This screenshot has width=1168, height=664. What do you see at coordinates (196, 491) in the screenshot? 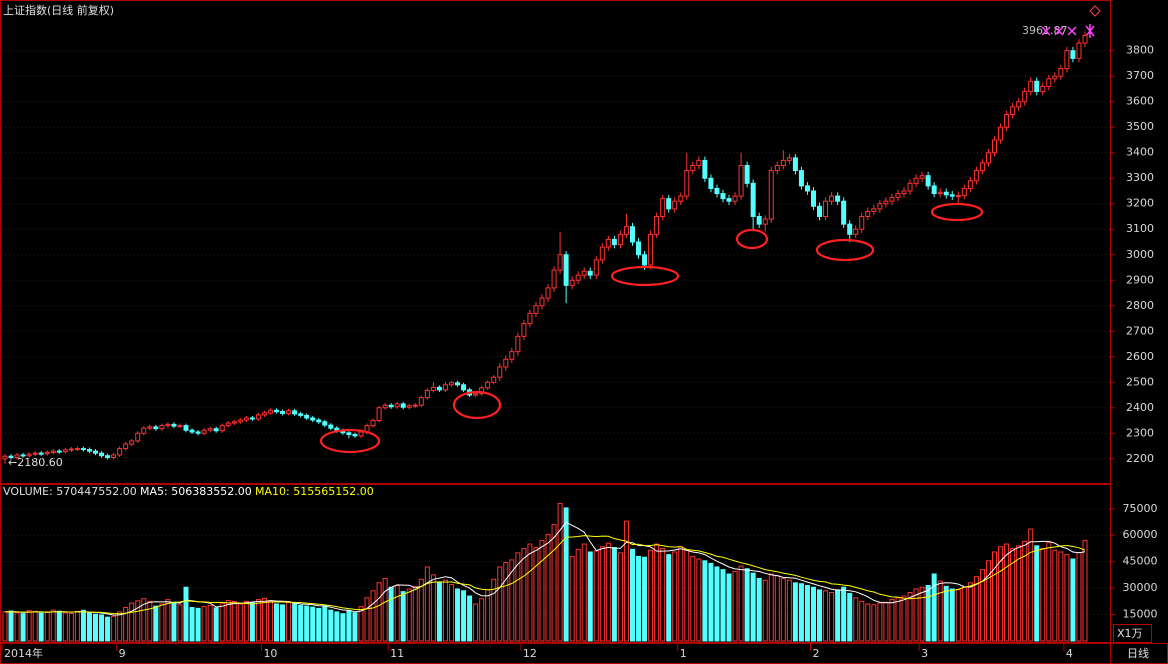
I see `legend-ma5: MA5: 506383552.00` at bounding box center [196, 491].